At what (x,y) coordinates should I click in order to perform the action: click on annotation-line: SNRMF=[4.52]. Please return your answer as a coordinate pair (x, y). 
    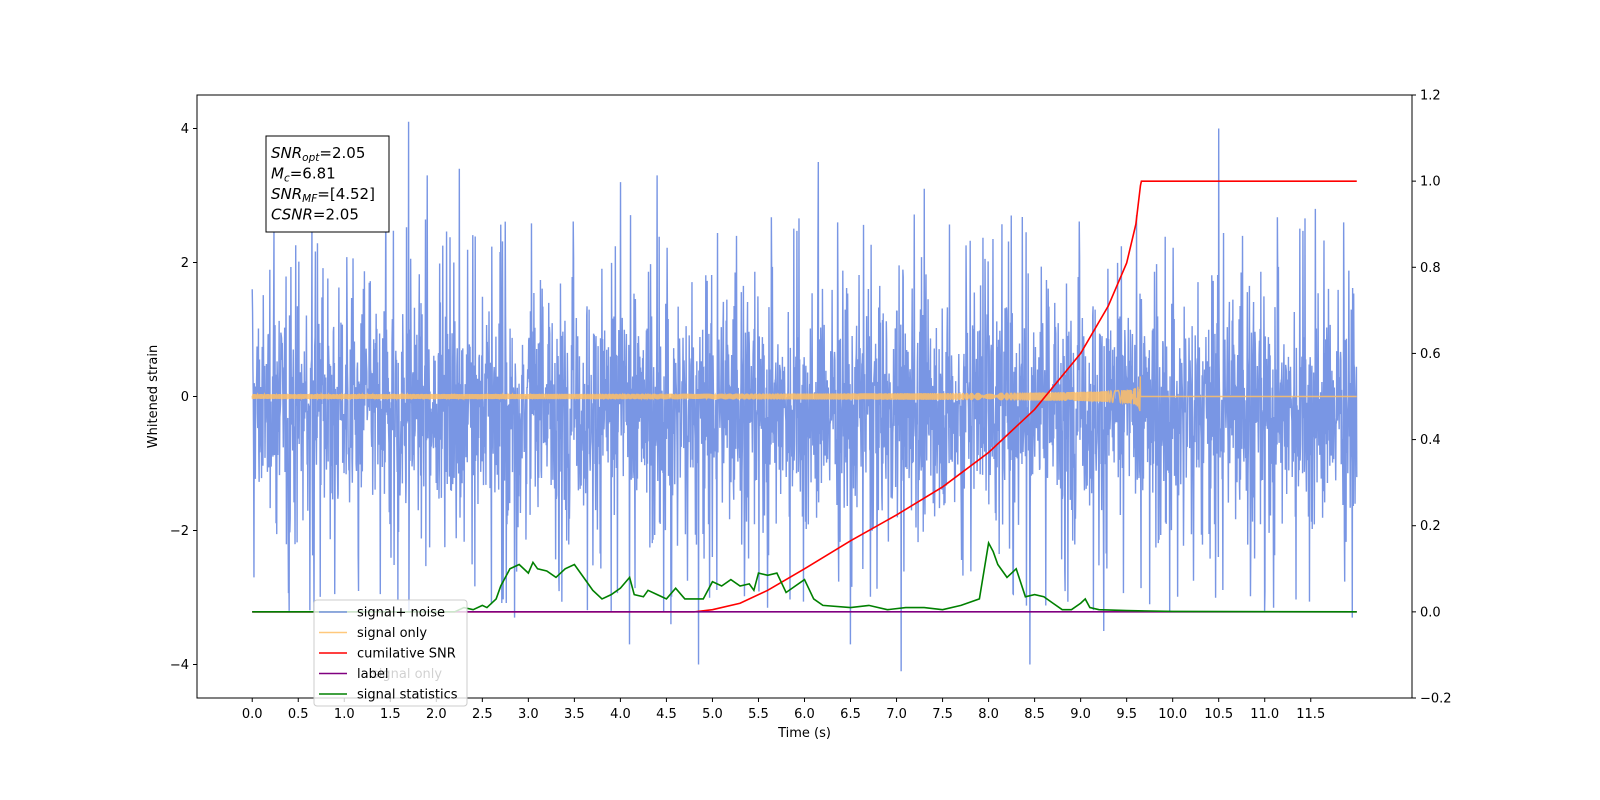
    Looking at the image, I should click on (323, 195).